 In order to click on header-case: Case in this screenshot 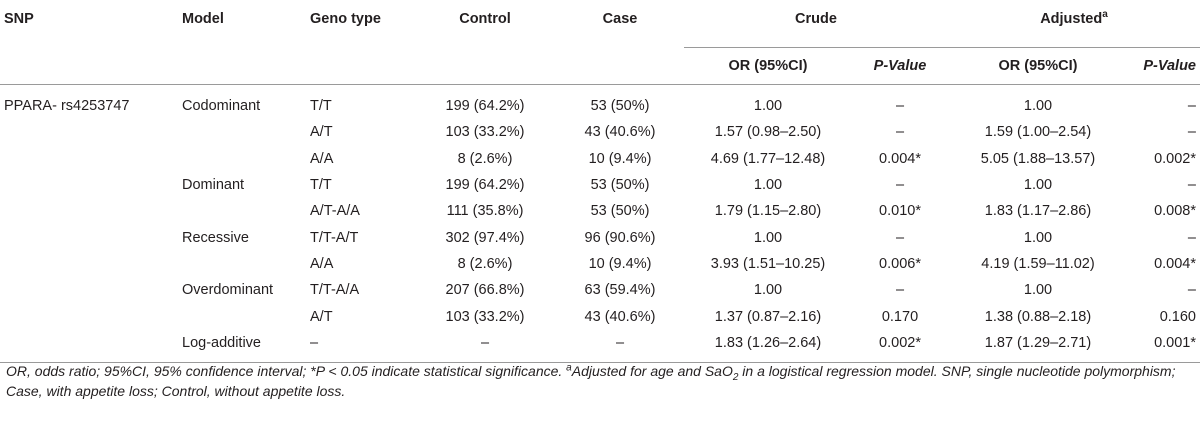, I will do `click(620, 19)`.